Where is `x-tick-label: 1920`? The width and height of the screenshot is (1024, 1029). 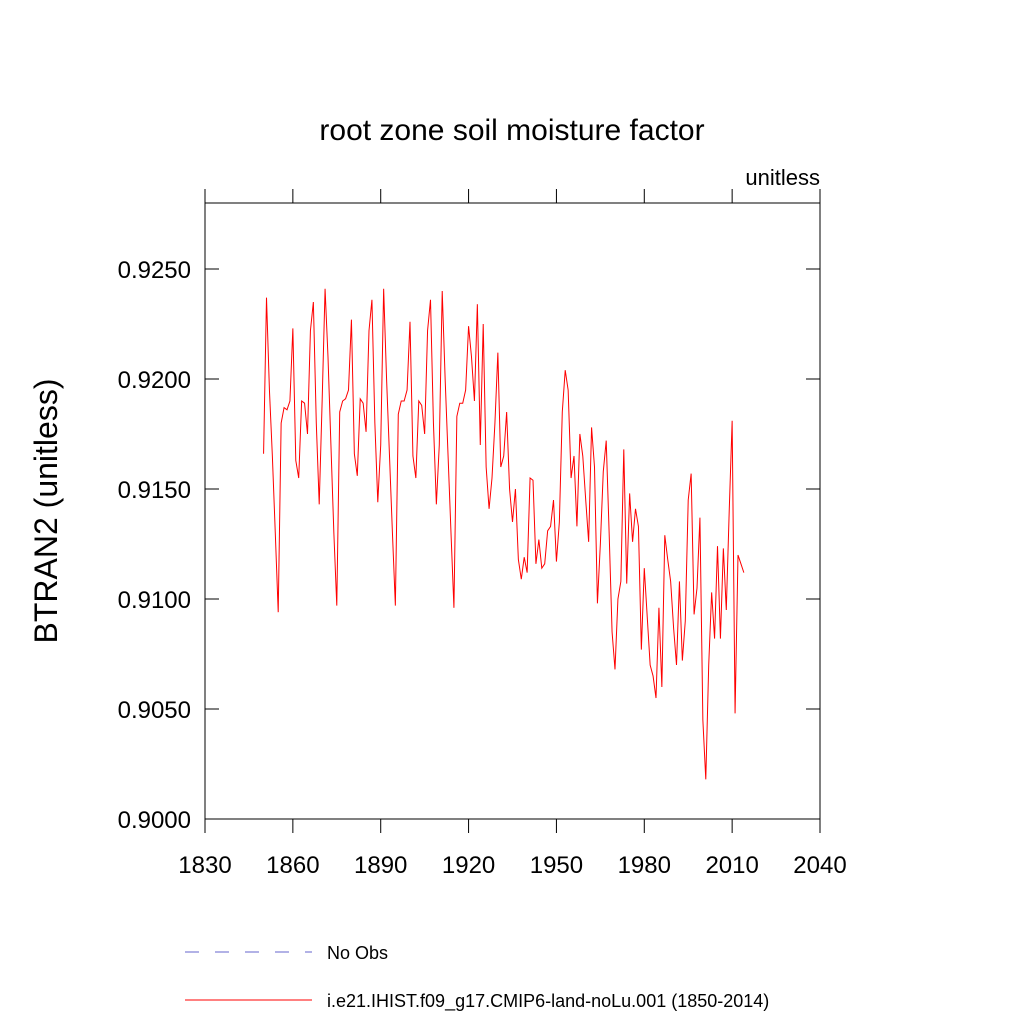
x-tick-label: 1920 is located at coordinates (468, 865).